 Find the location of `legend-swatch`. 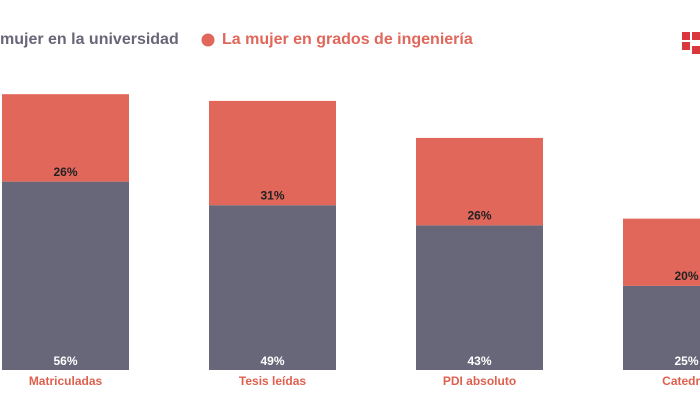

legend-swatch is located at coordinates (208, 40).